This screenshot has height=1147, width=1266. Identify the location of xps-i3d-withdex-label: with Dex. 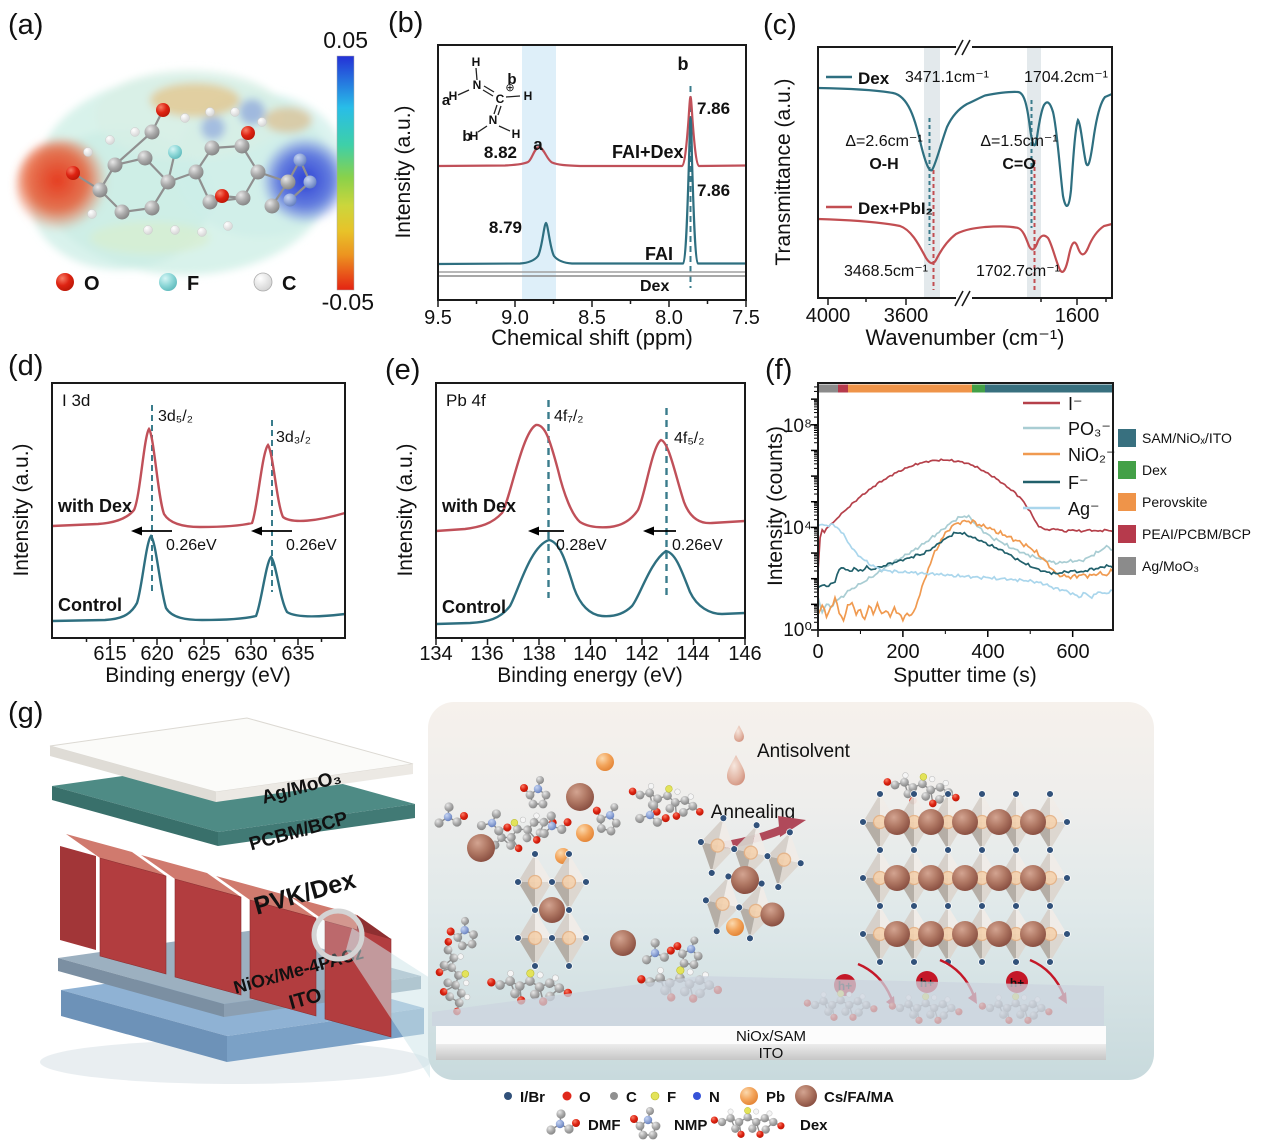
(94, 506).